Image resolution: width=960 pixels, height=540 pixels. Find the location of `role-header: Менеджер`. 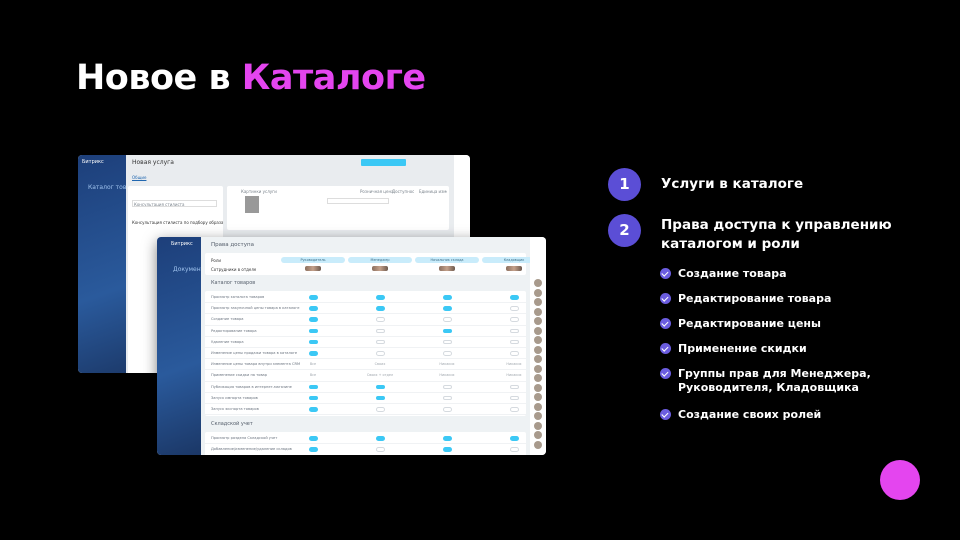

role-header: Менеджер is located at coordinates (380, 260).